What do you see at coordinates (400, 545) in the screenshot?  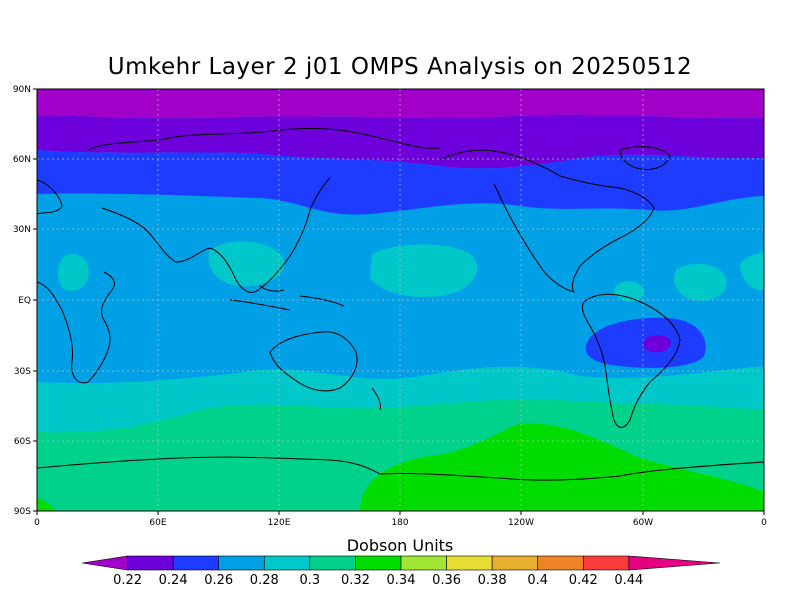 I see `colorbar-title: Dobson Units` at bounding box center [400, 545].